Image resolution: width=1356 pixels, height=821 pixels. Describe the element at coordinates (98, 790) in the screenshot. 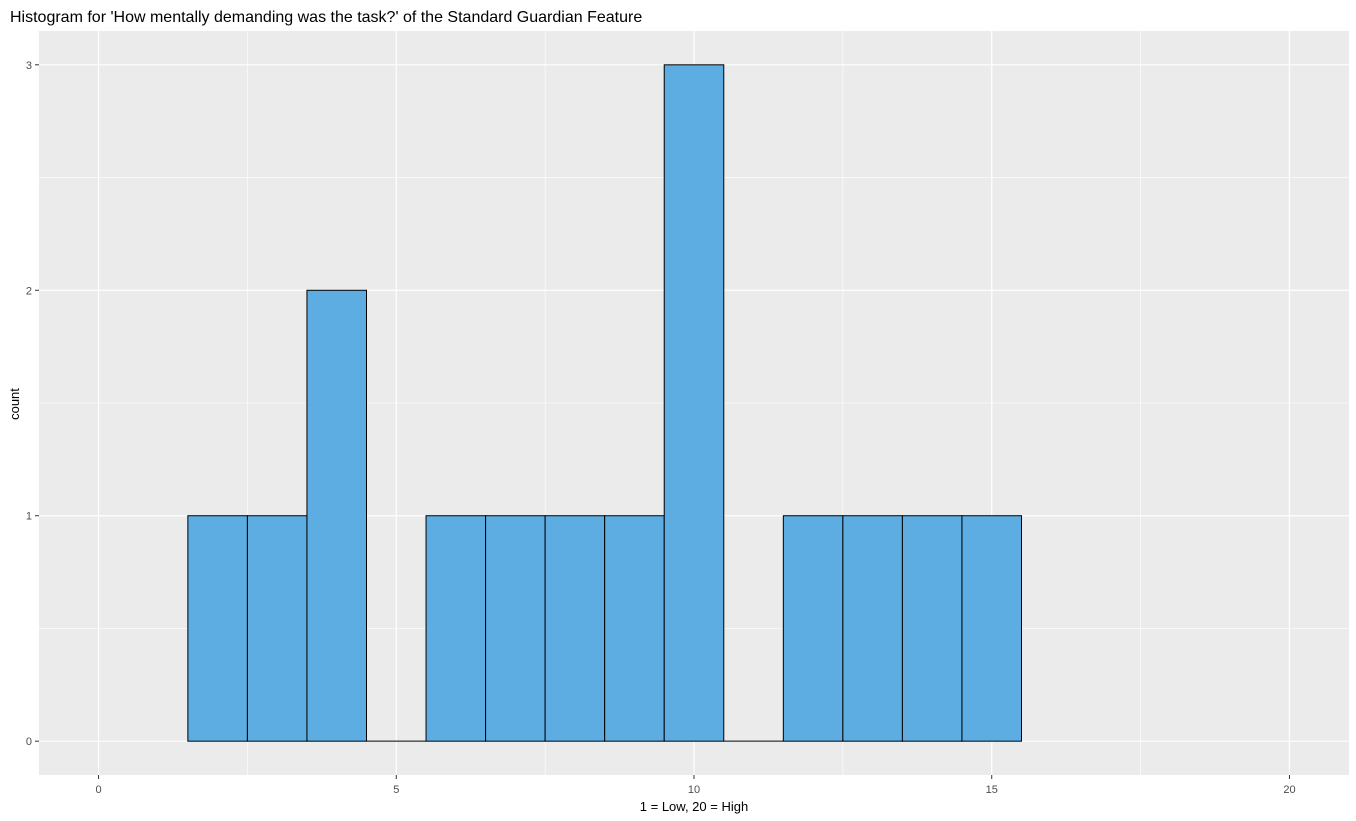

I see `x-tick-label: 0` at that location.